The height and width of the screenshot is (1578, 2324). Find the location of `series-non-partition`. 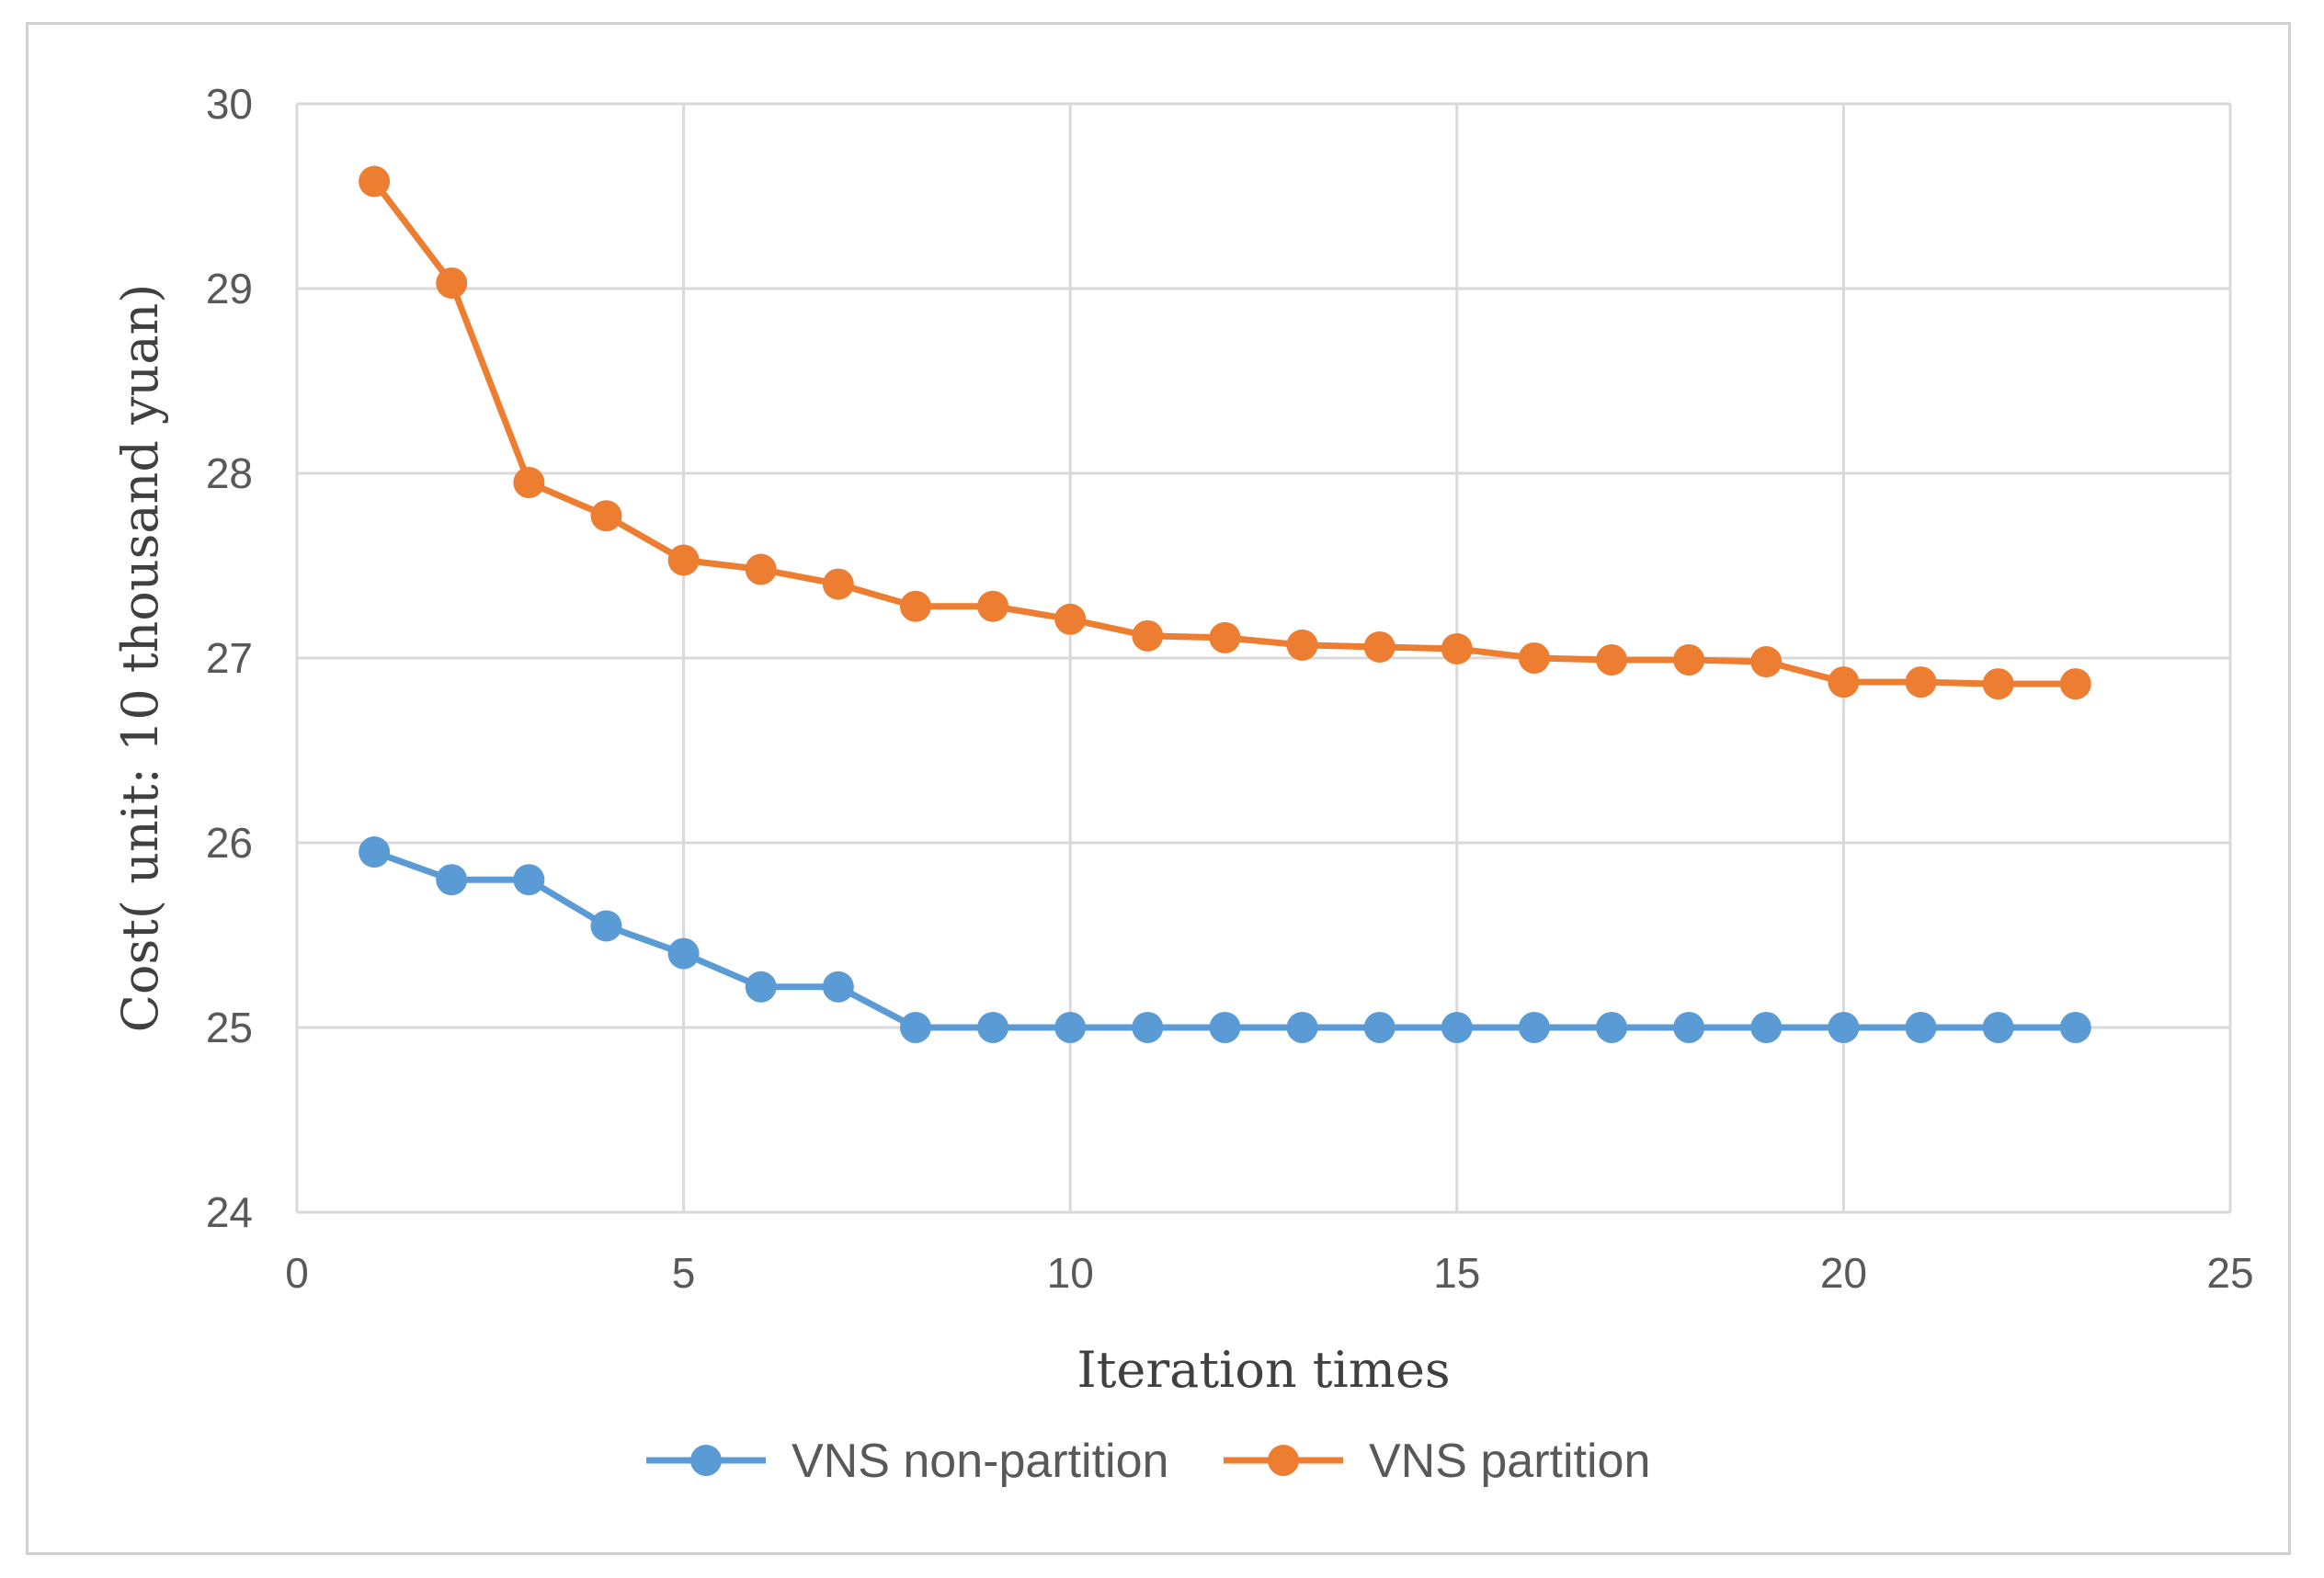

series-non-partition is located at coordinates (1225, 939).